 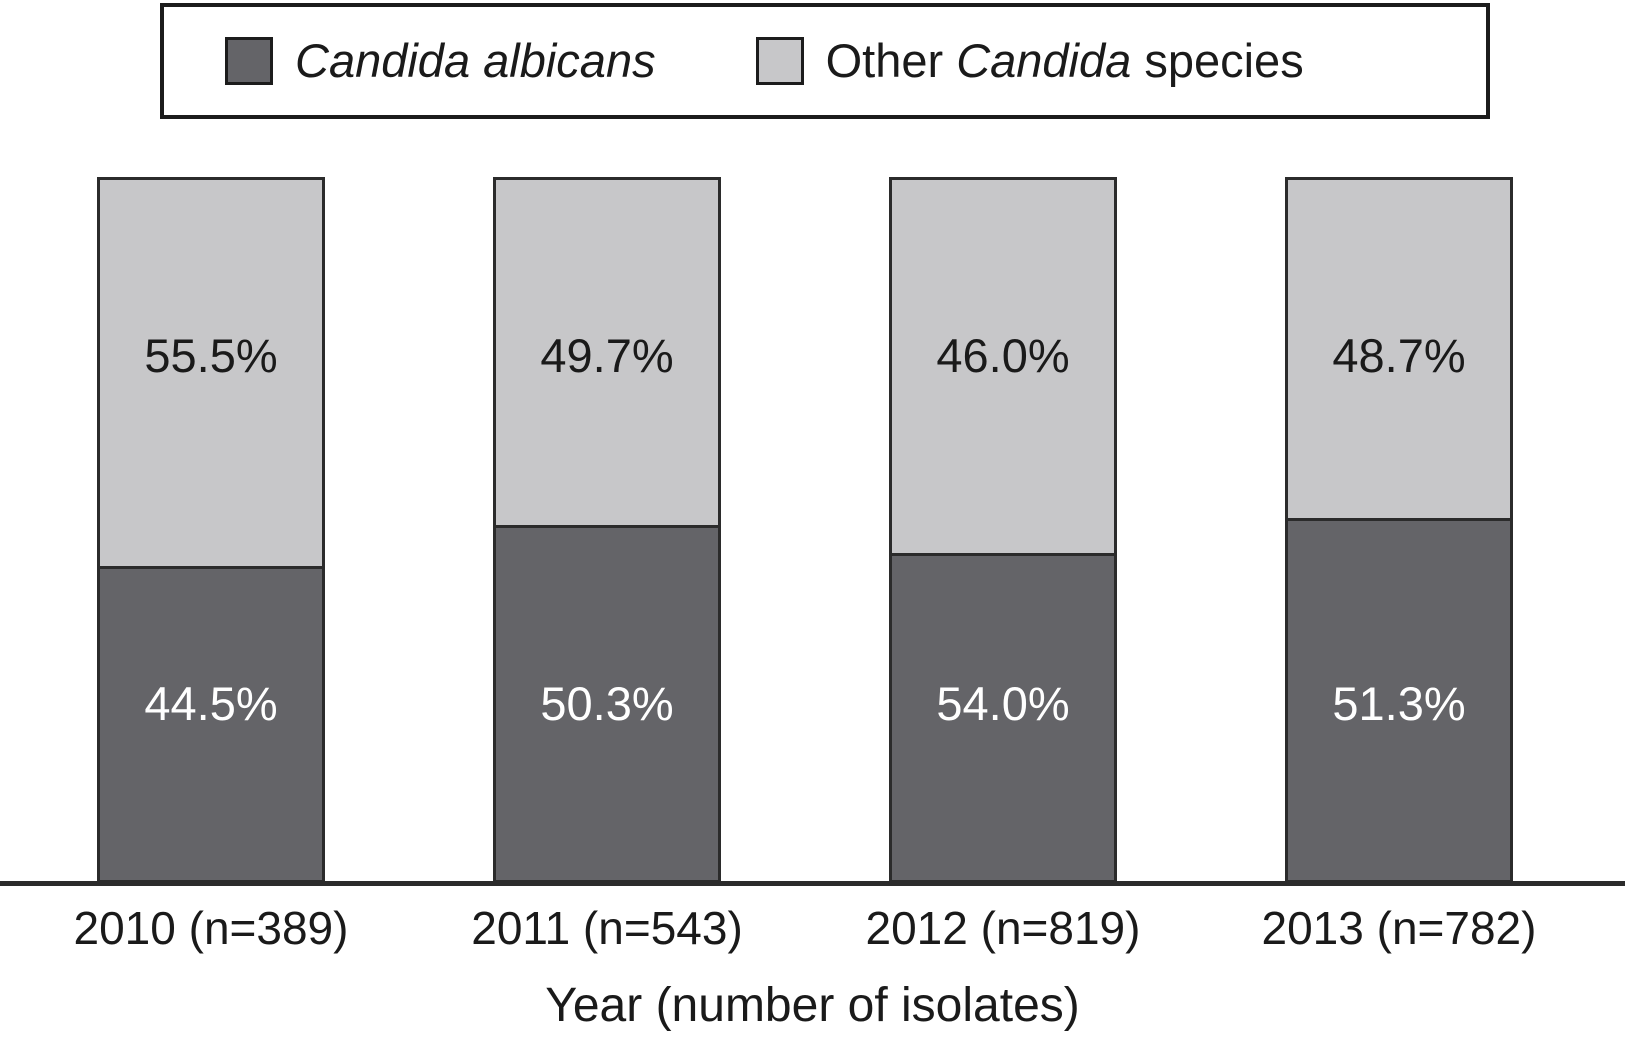 I want to click on x-tick-2012: 2012 (n=819), so click(x=1003, y=928).